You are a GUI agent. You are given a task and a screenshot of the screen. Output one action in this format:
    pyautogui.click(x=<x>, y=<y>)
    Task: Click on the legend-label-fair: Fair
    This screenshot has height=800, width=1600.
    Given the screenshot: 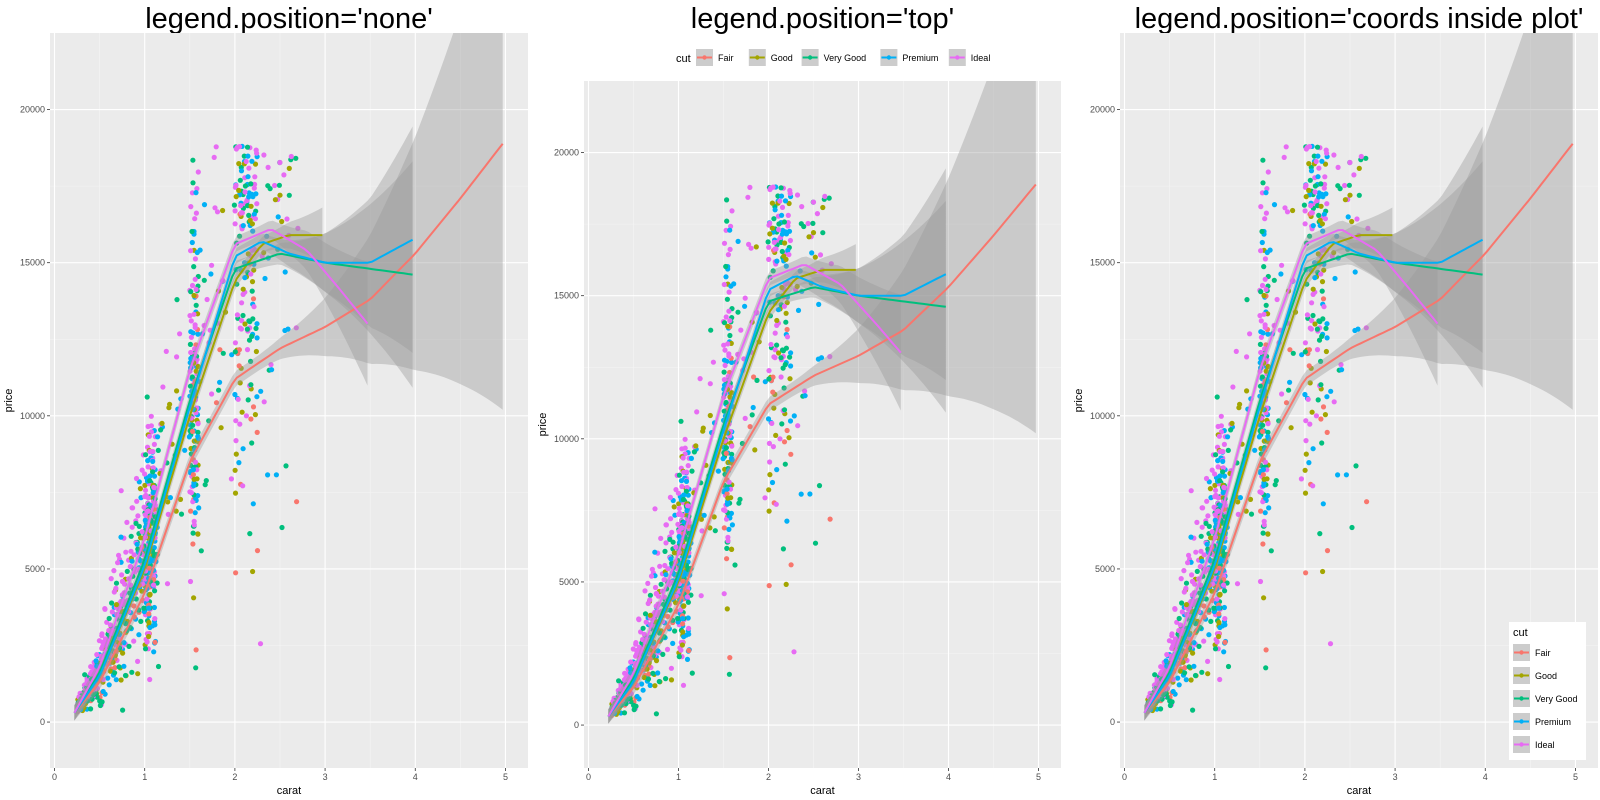 What is the action you would take?
    pyautogui.click(x=726, y=58)
    